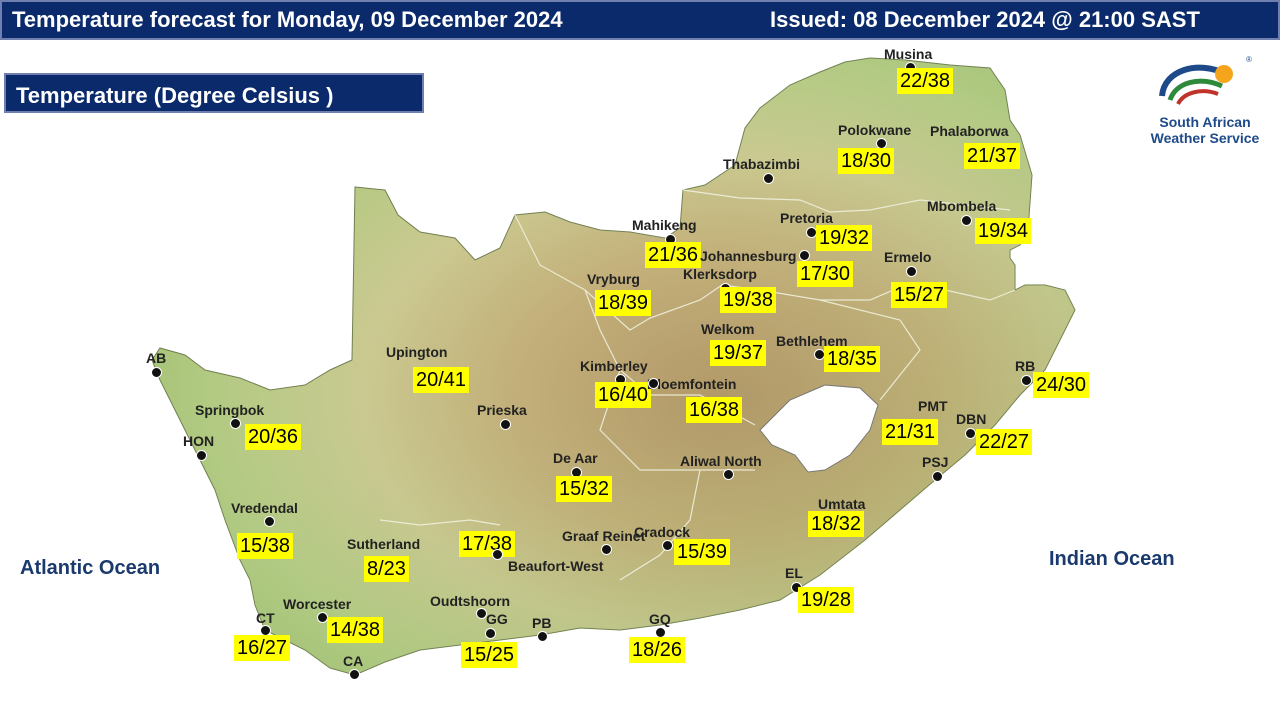  Describe the element at coordinates (866, 161) in the screenshot. I see `temp-label: 18/30` at that location.